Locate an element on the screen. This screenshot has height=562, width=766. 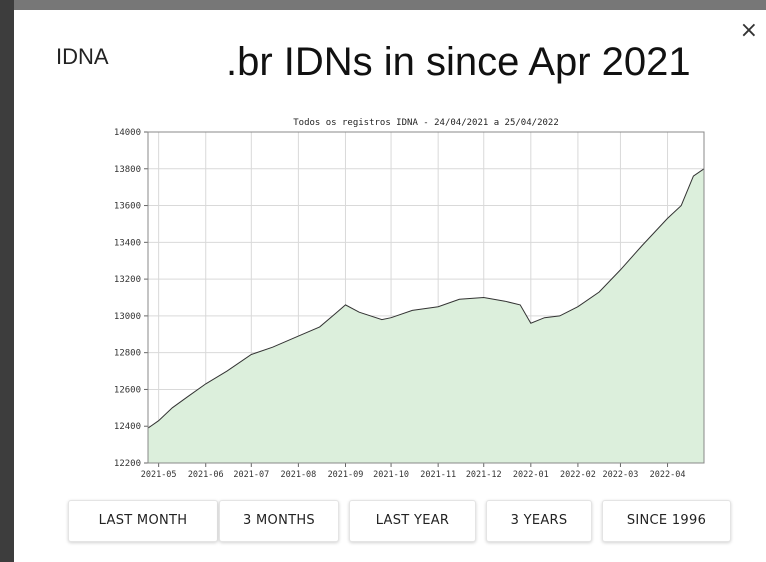
x-tick-label: 2022-03 is located at coordinates (621, 475).